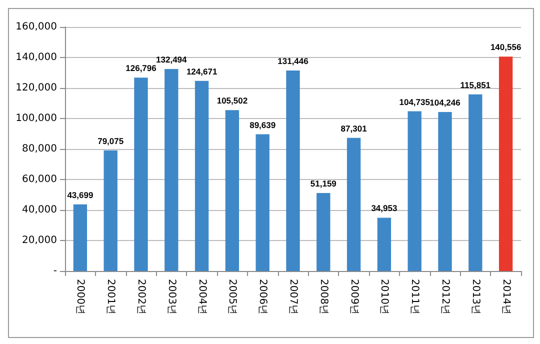 The width and height of the screenshot is (540, 344). What do you see at coordinates (354, 128) in the screenshot?
I see `data-label: 87,301` at bounding box center [354, 128].